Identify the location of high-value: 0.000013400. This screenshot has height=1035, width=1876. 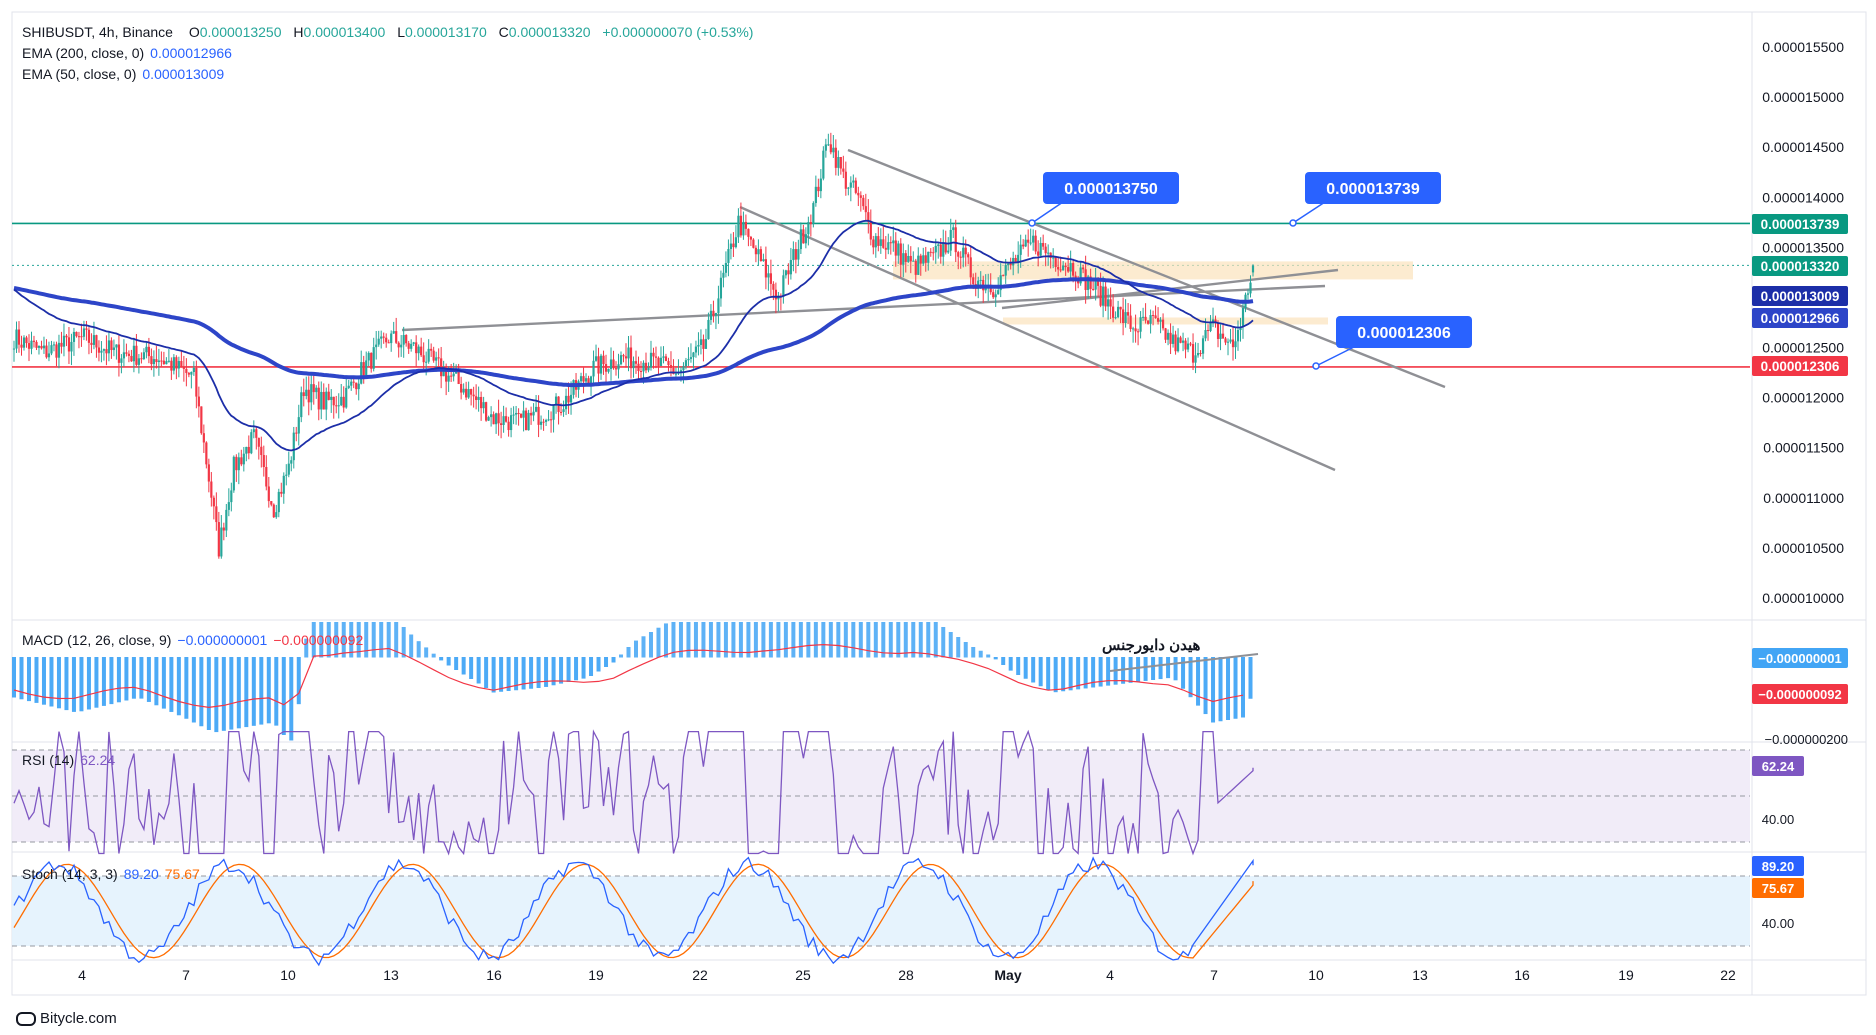
(344, 32).